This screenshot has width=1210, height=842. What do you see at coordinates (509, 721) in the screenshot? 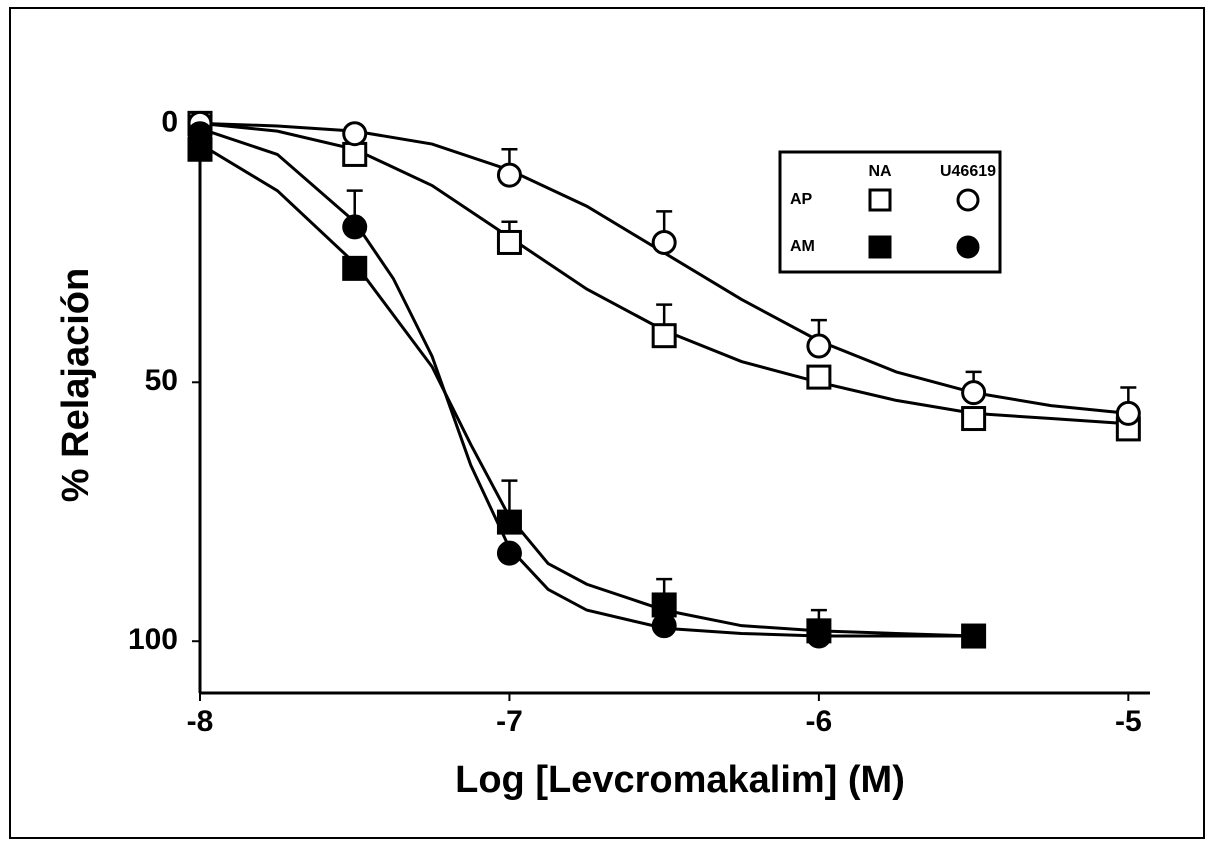
I see `x-tick-label: -7` at bounding box center [509, 721].